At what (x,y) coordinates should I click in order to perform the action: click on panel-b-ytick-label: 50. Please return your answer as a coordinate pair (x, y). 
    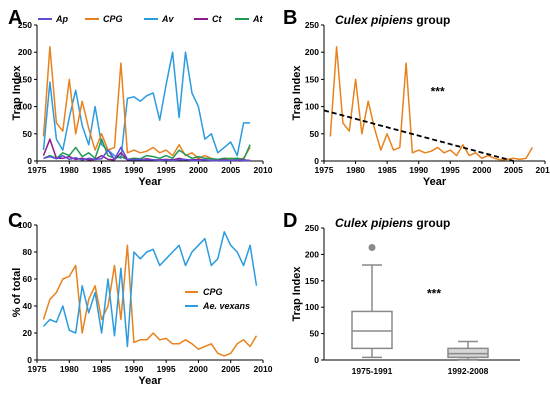
    Looking at the image, I should click on (315, 134).